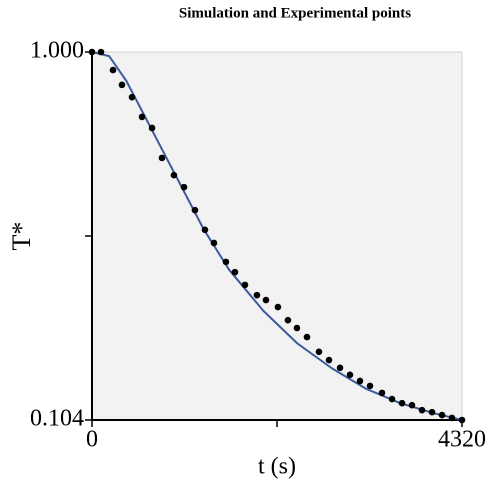 Image resolution: width=500 pixels, height=490 pixels. I want to click on y-tick-label: 0.104, so click(57, 419).